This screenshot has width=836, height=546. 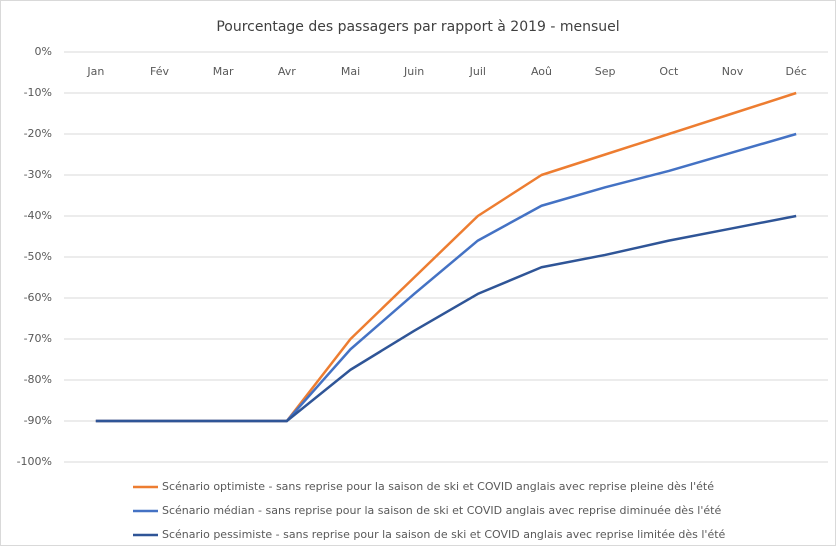 What do you see at coordinates (38, 174) in the screenshot?
I see `y-tick-label: -30%` at bounding box center [38, 174].